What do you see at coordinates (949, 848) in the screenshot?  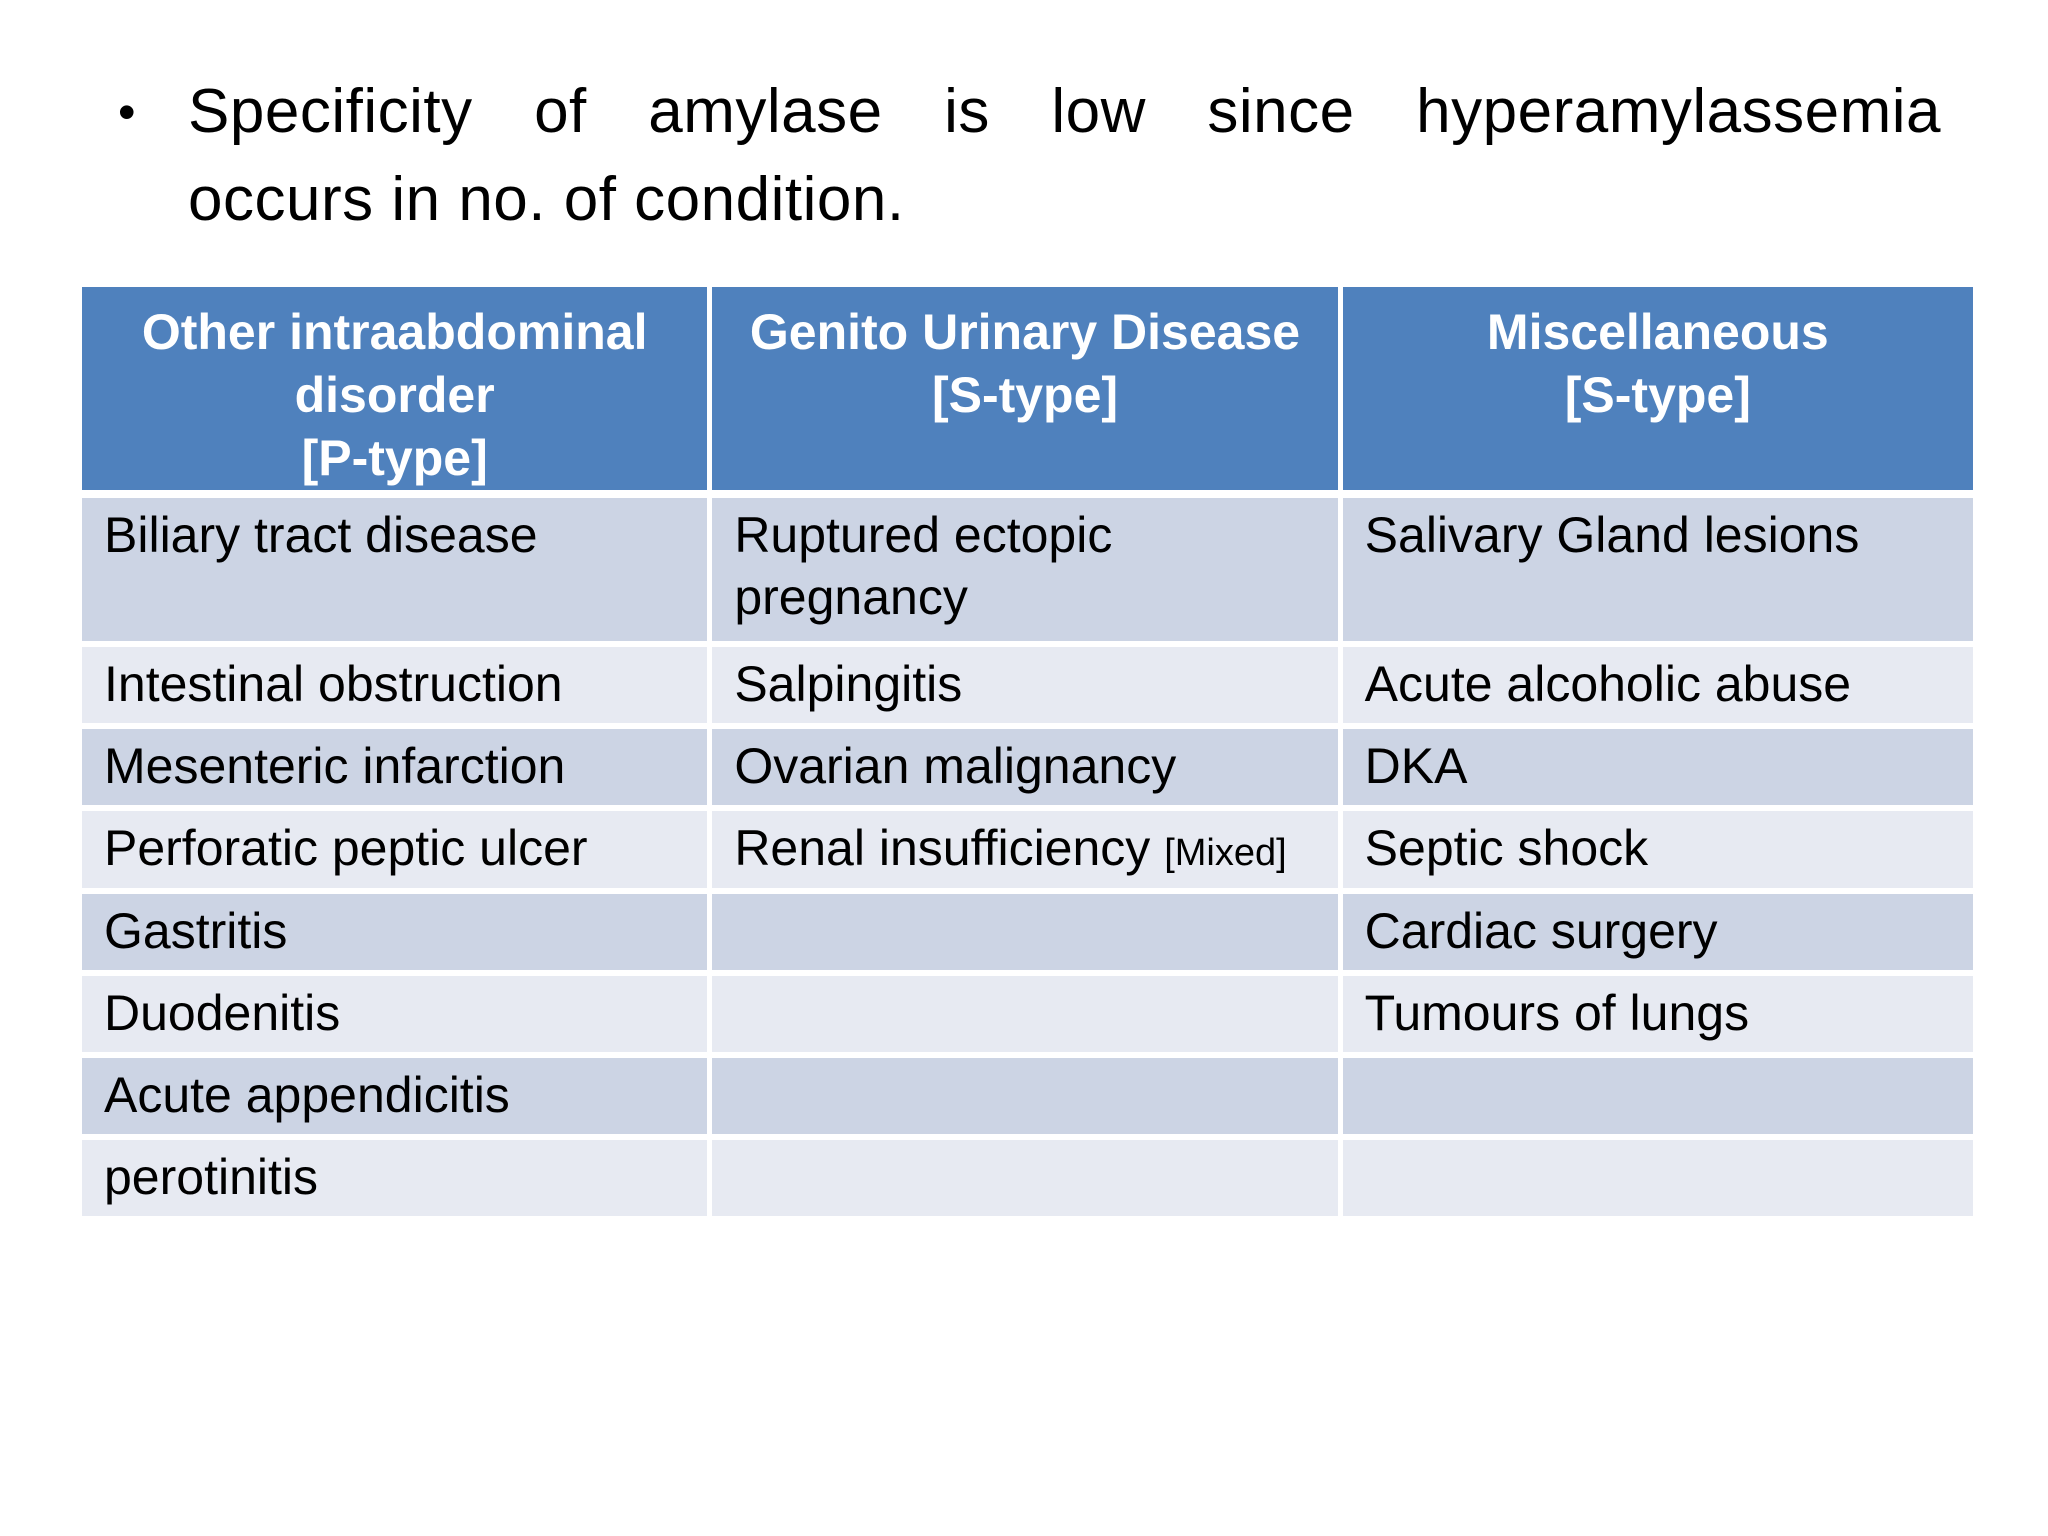 I see `cell-text: Renal insufficiency` at bounding box center [949, 848].